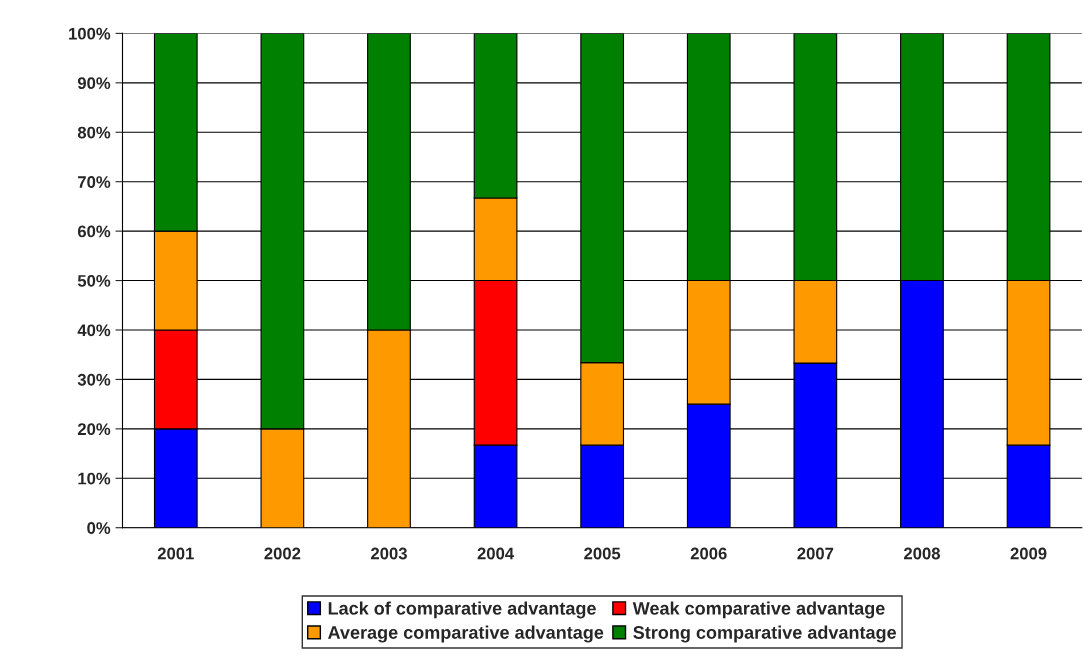  I want to click on x-tick-label: 2001, so click(175, 553).